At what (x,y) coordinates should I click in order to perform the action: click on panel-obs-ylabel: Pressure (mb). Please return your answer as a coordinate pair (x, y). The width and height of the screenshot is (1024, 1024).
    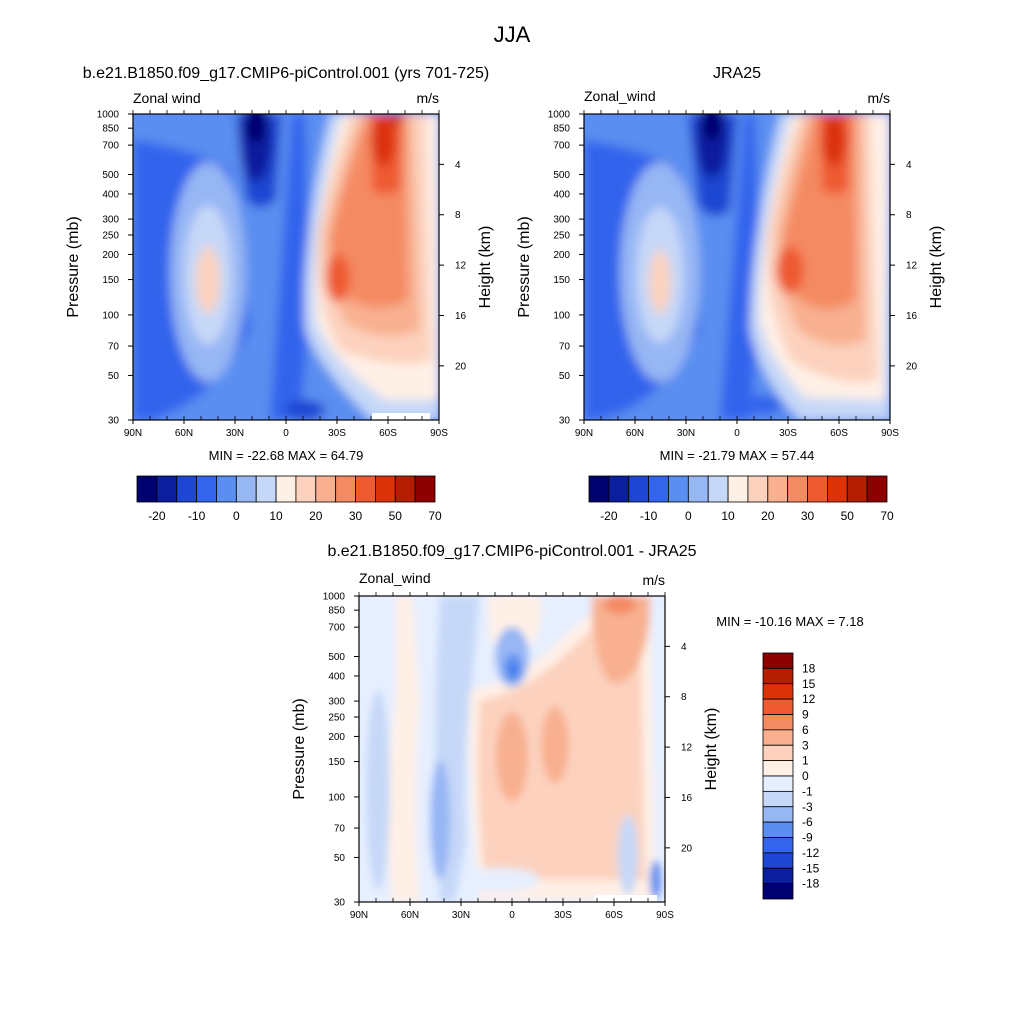
    Looking at the image, I should click on (524, 266).